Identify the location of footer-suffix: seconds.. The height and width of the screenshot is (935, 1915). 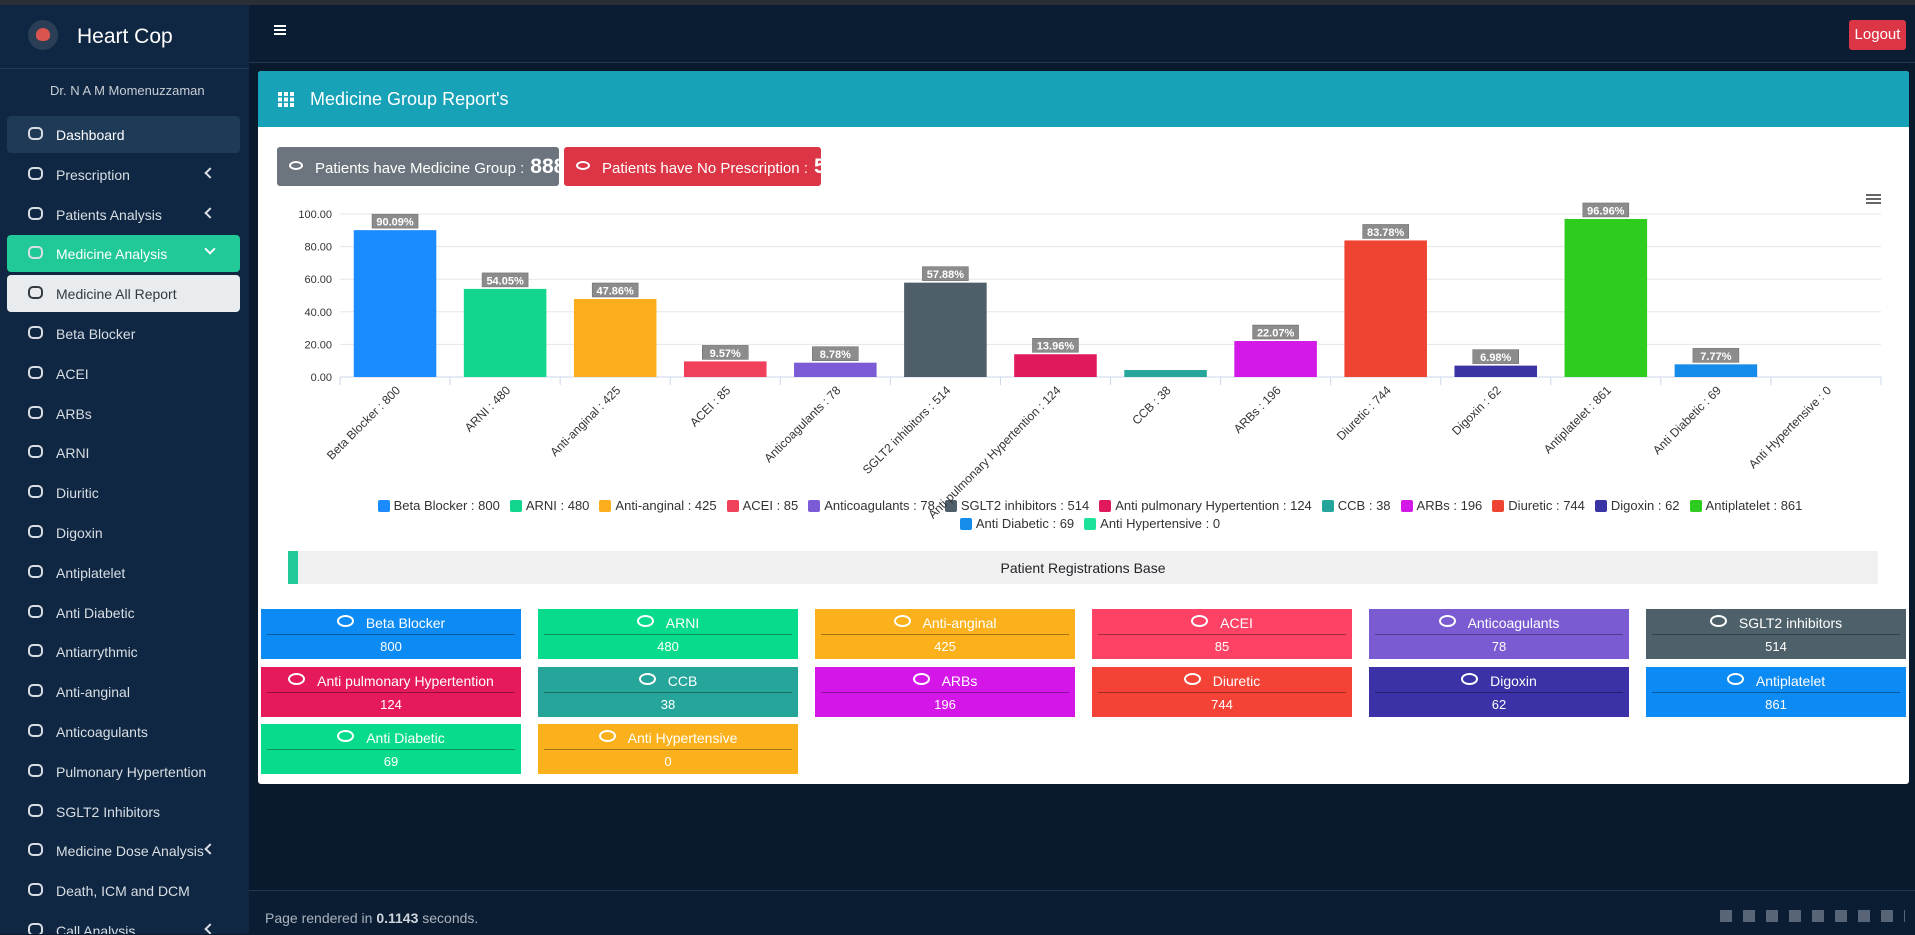
(450, 918).